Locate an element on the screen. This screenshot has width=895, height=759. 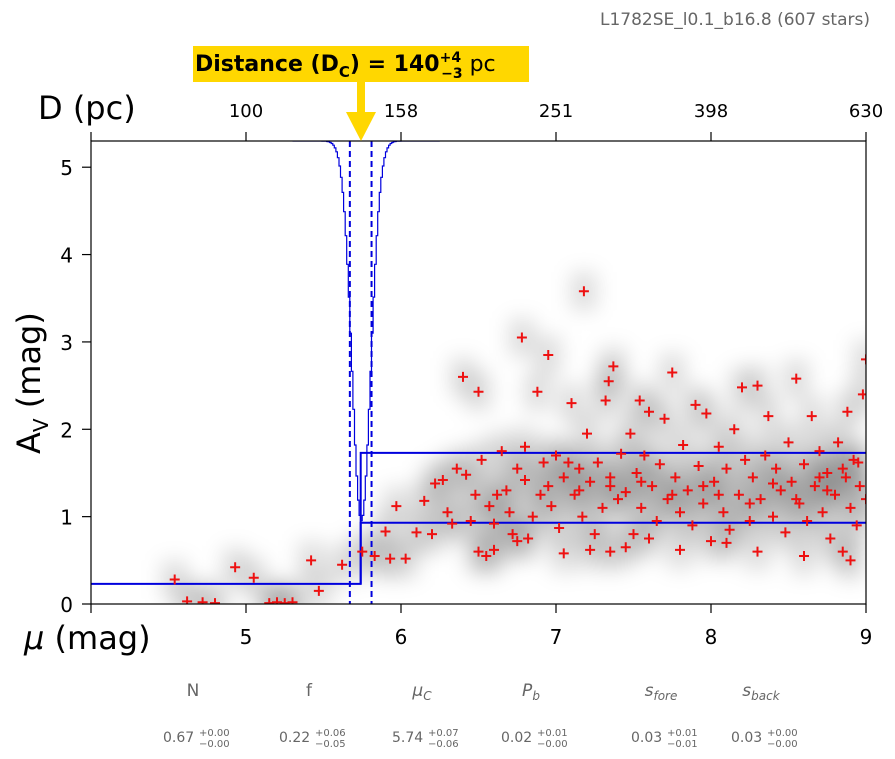
cloud-title: L1782SE_l0.1_b16.8 (607 stars) is located at coordinates (735, 20).